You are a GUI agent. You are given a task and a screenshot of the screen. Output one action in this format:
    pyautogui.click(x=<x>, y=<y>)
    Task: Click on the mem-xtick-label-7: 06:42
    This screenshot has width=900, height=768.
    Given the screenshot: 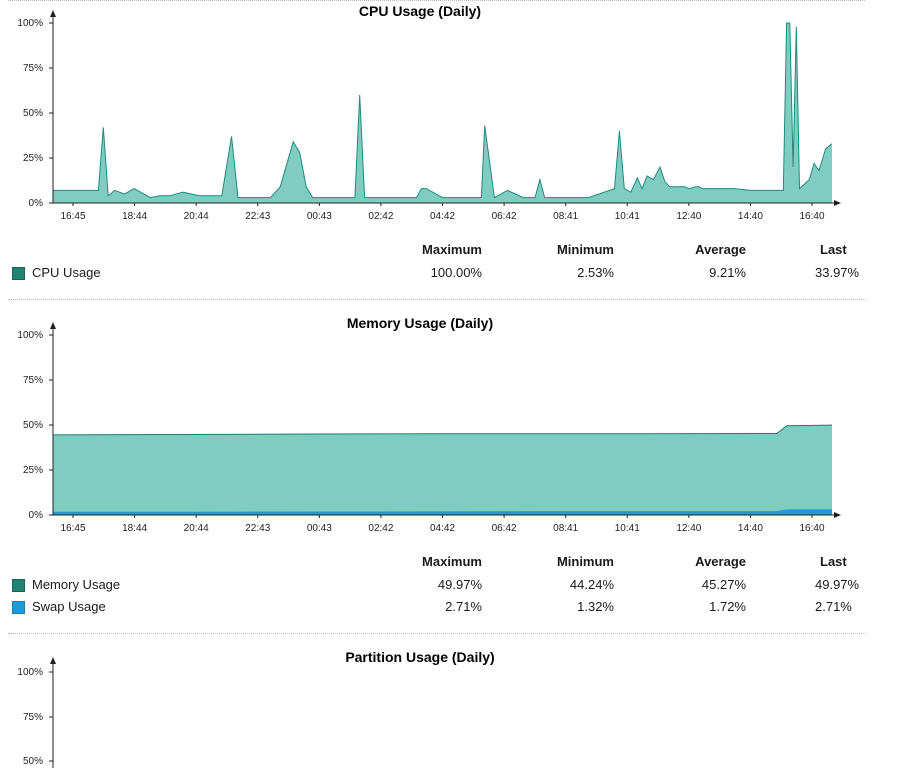 What is the action you would take?
    pyautogui.click(x=504, y=528)
    